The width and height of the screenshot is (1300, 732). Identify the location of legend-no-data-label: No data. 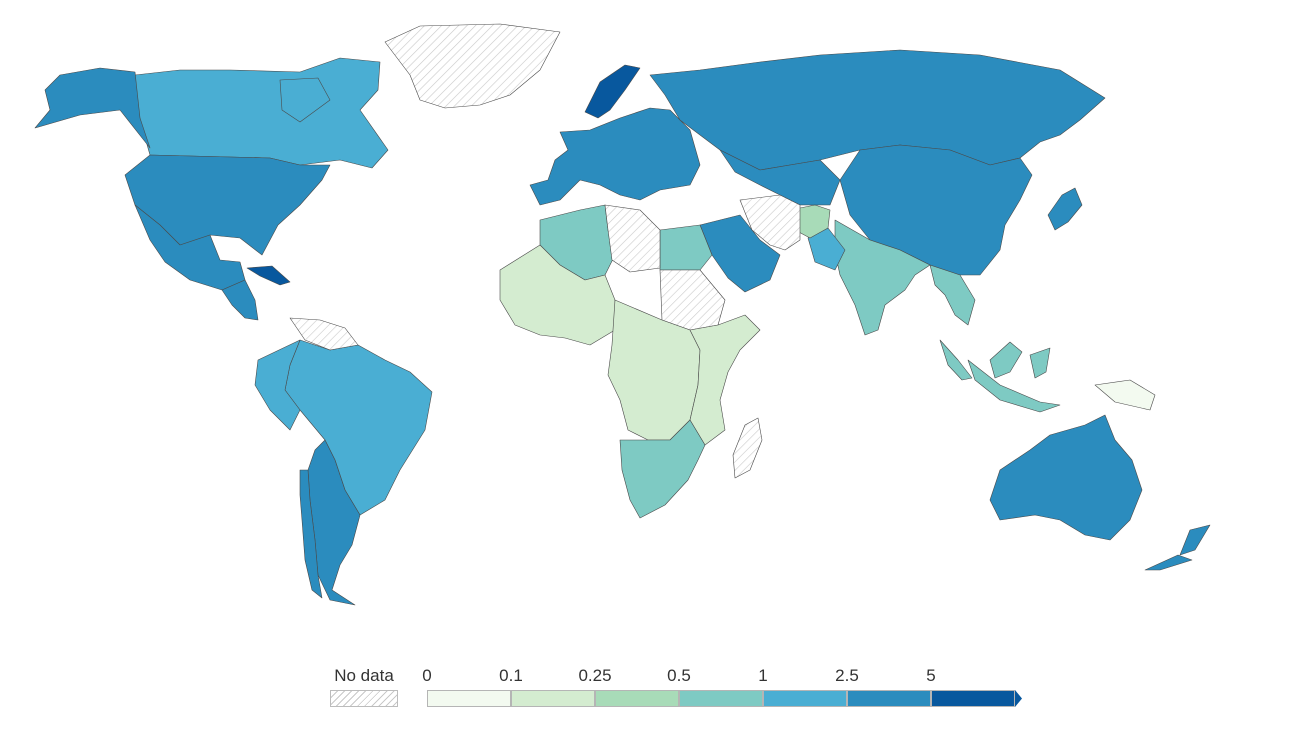
(364, 675).